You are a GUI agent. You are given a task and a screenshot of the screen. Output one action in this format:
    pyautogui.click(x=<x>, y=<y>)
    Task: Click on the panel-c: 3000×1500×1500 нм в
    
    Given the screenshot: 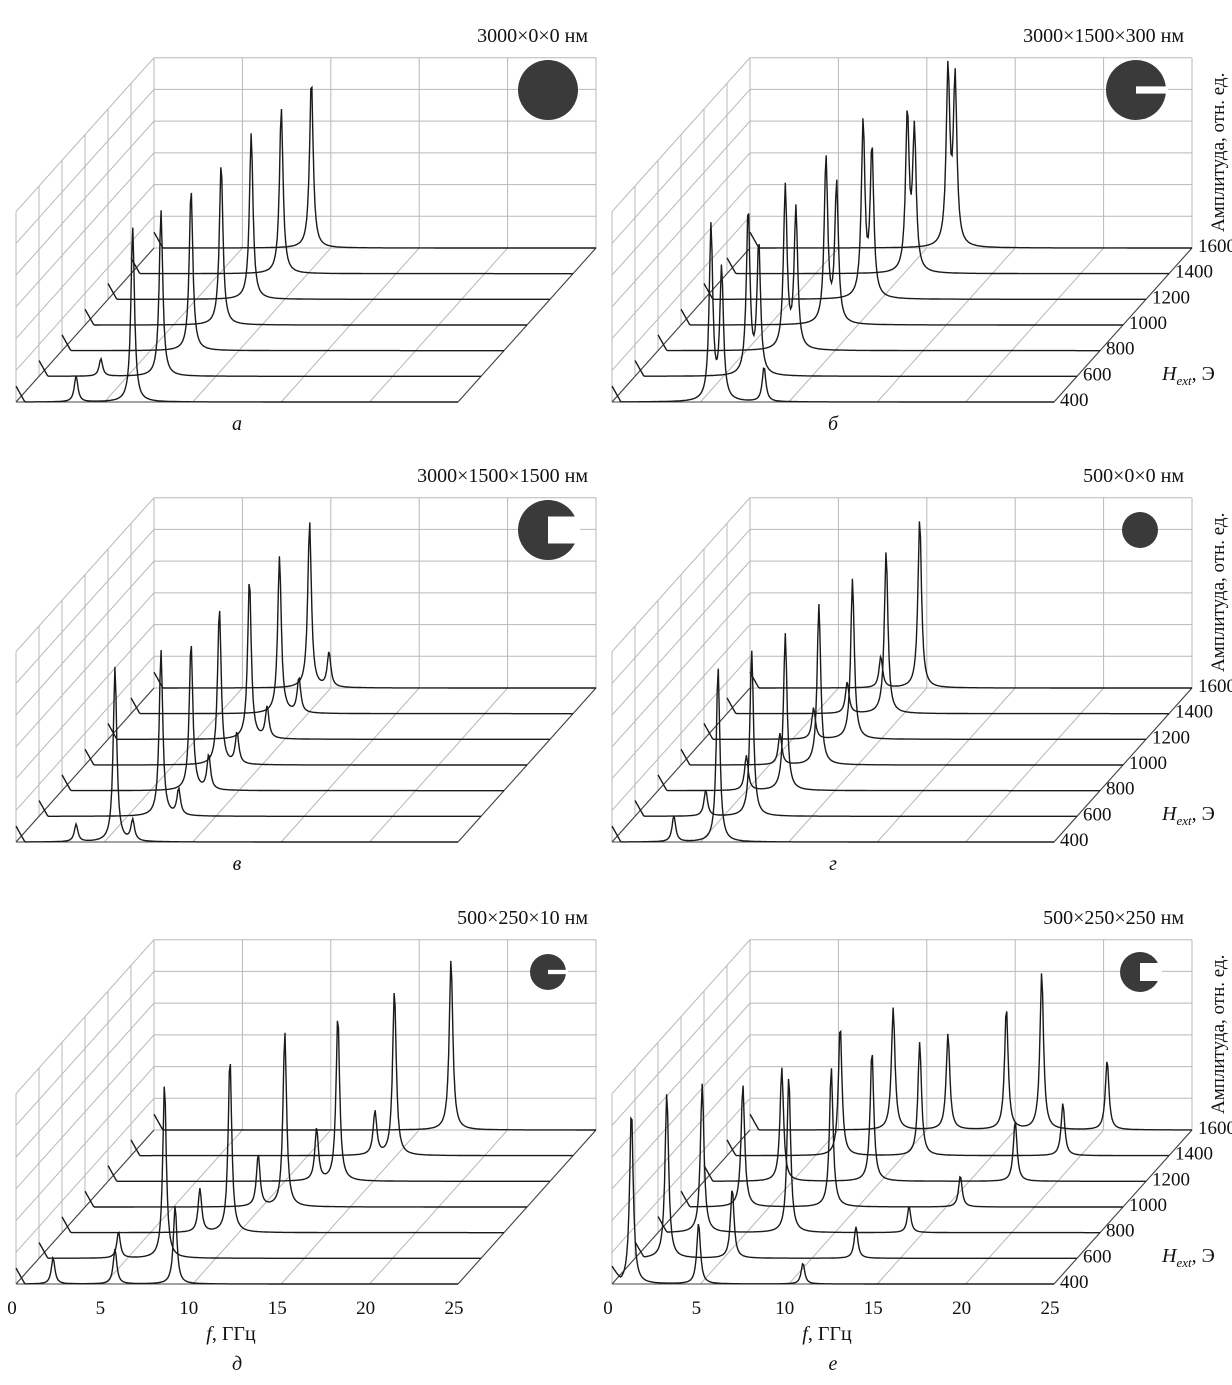 What is the action you would take?
    pyautogui.click(x=306, y=670)
    